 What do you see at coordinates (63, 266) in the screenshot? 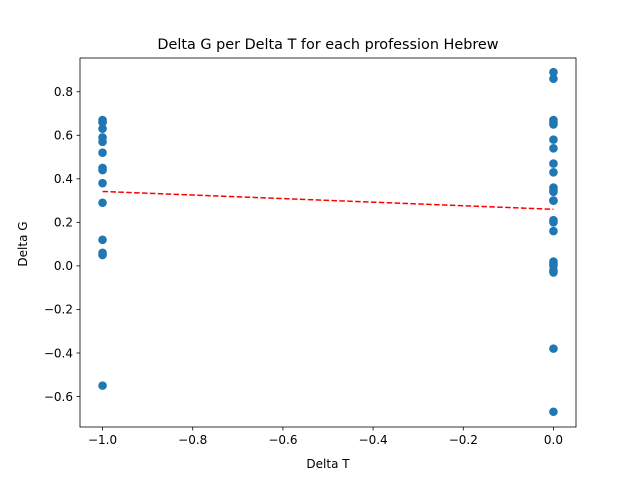
I see `y-tick-label: 0.0` at bounding box center [63, 266].